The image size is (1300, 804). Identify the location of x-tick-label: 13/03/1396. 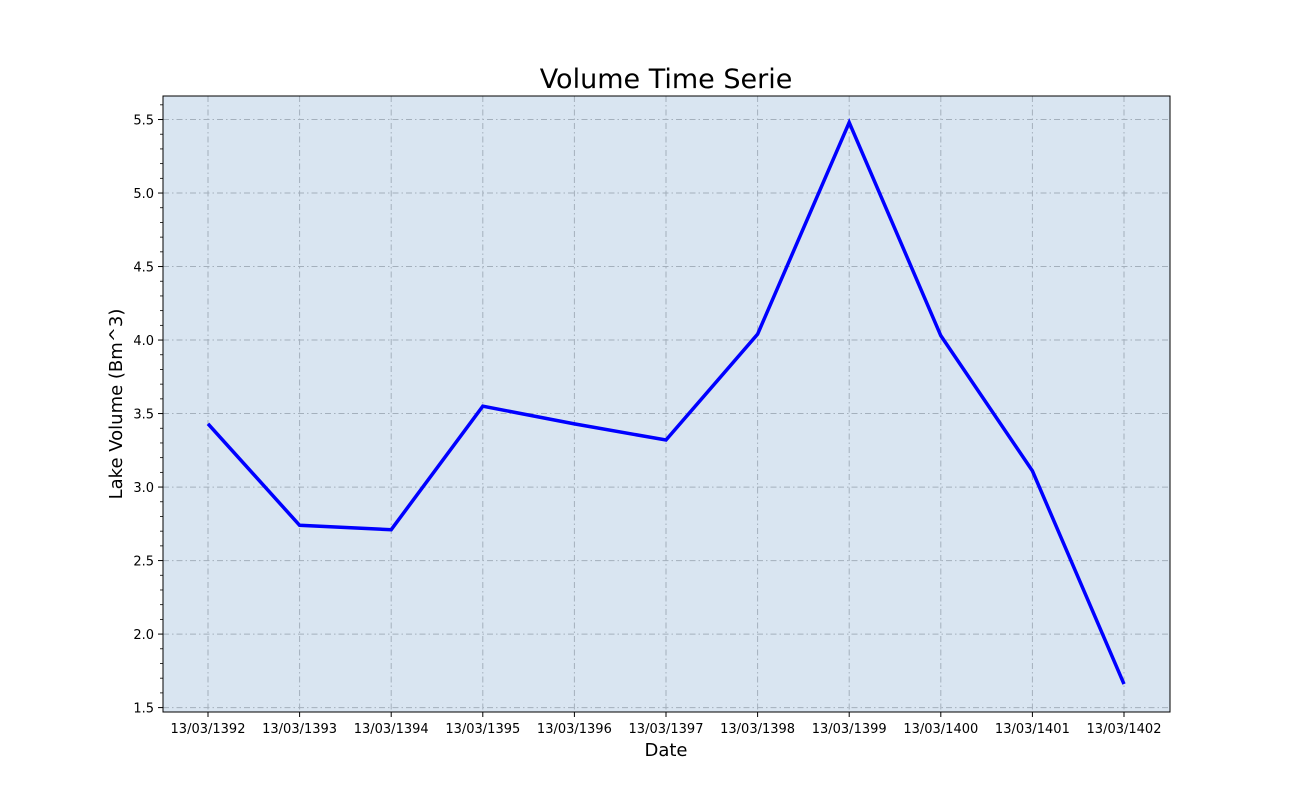
(574, 729).